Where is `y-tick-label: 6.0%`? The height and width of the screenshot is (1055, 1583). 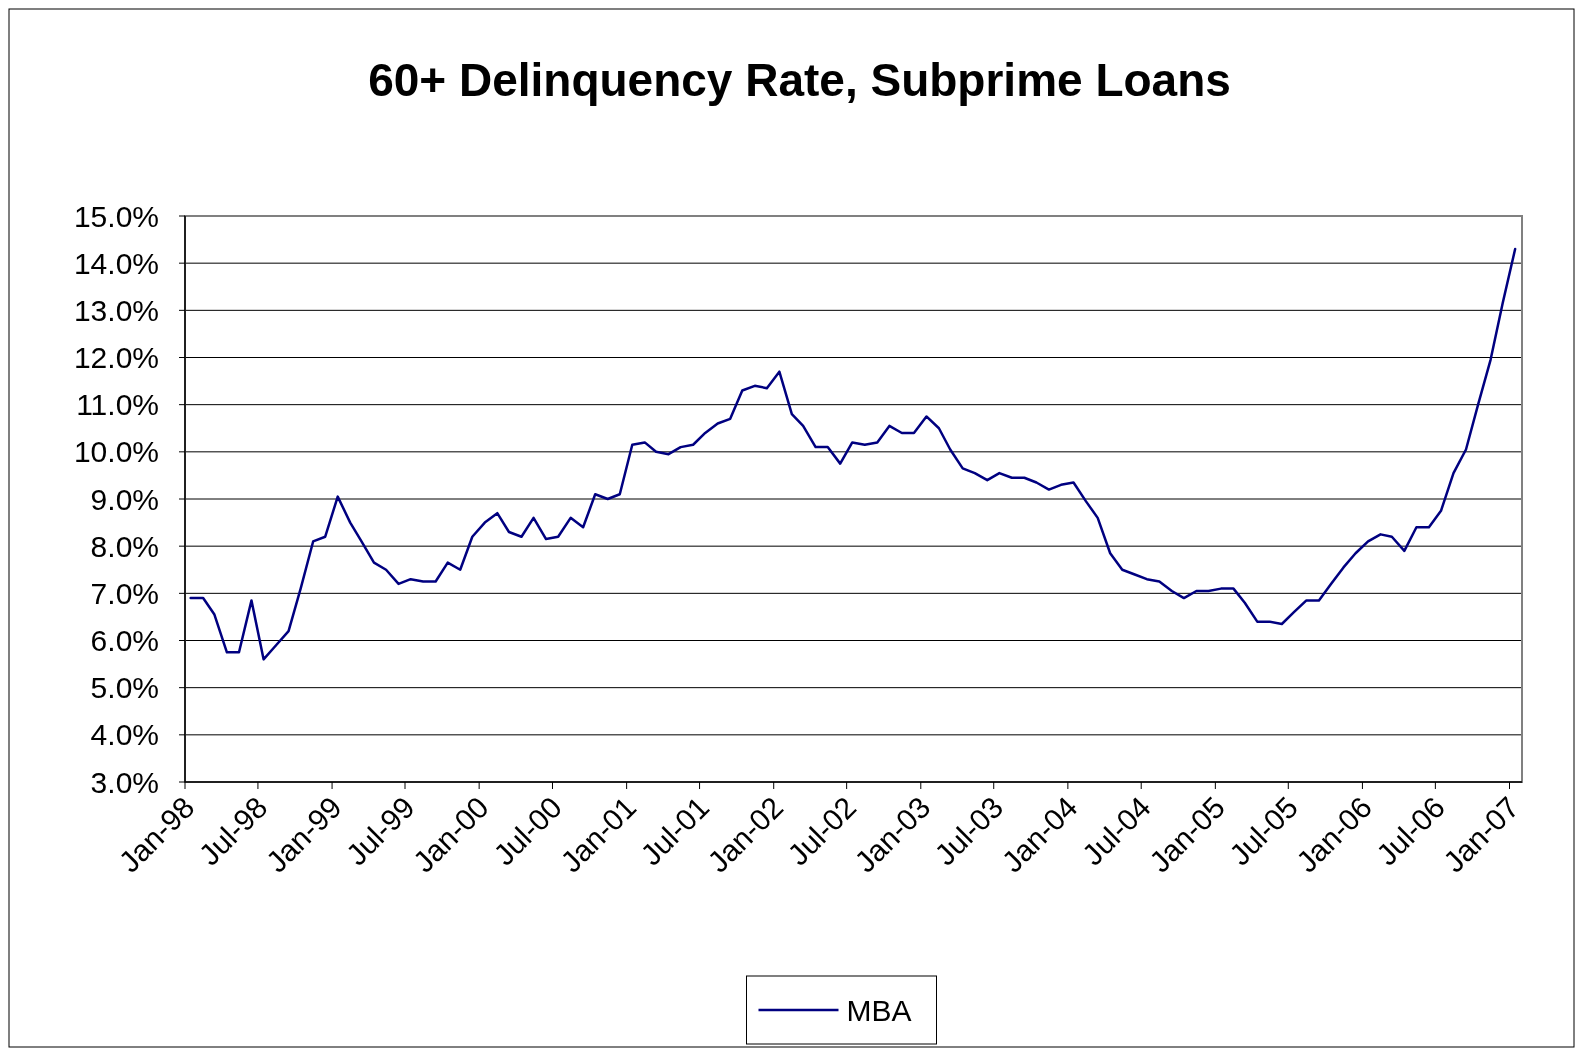
y-tick-label: 6.0% is located at coordinates (124, 640).